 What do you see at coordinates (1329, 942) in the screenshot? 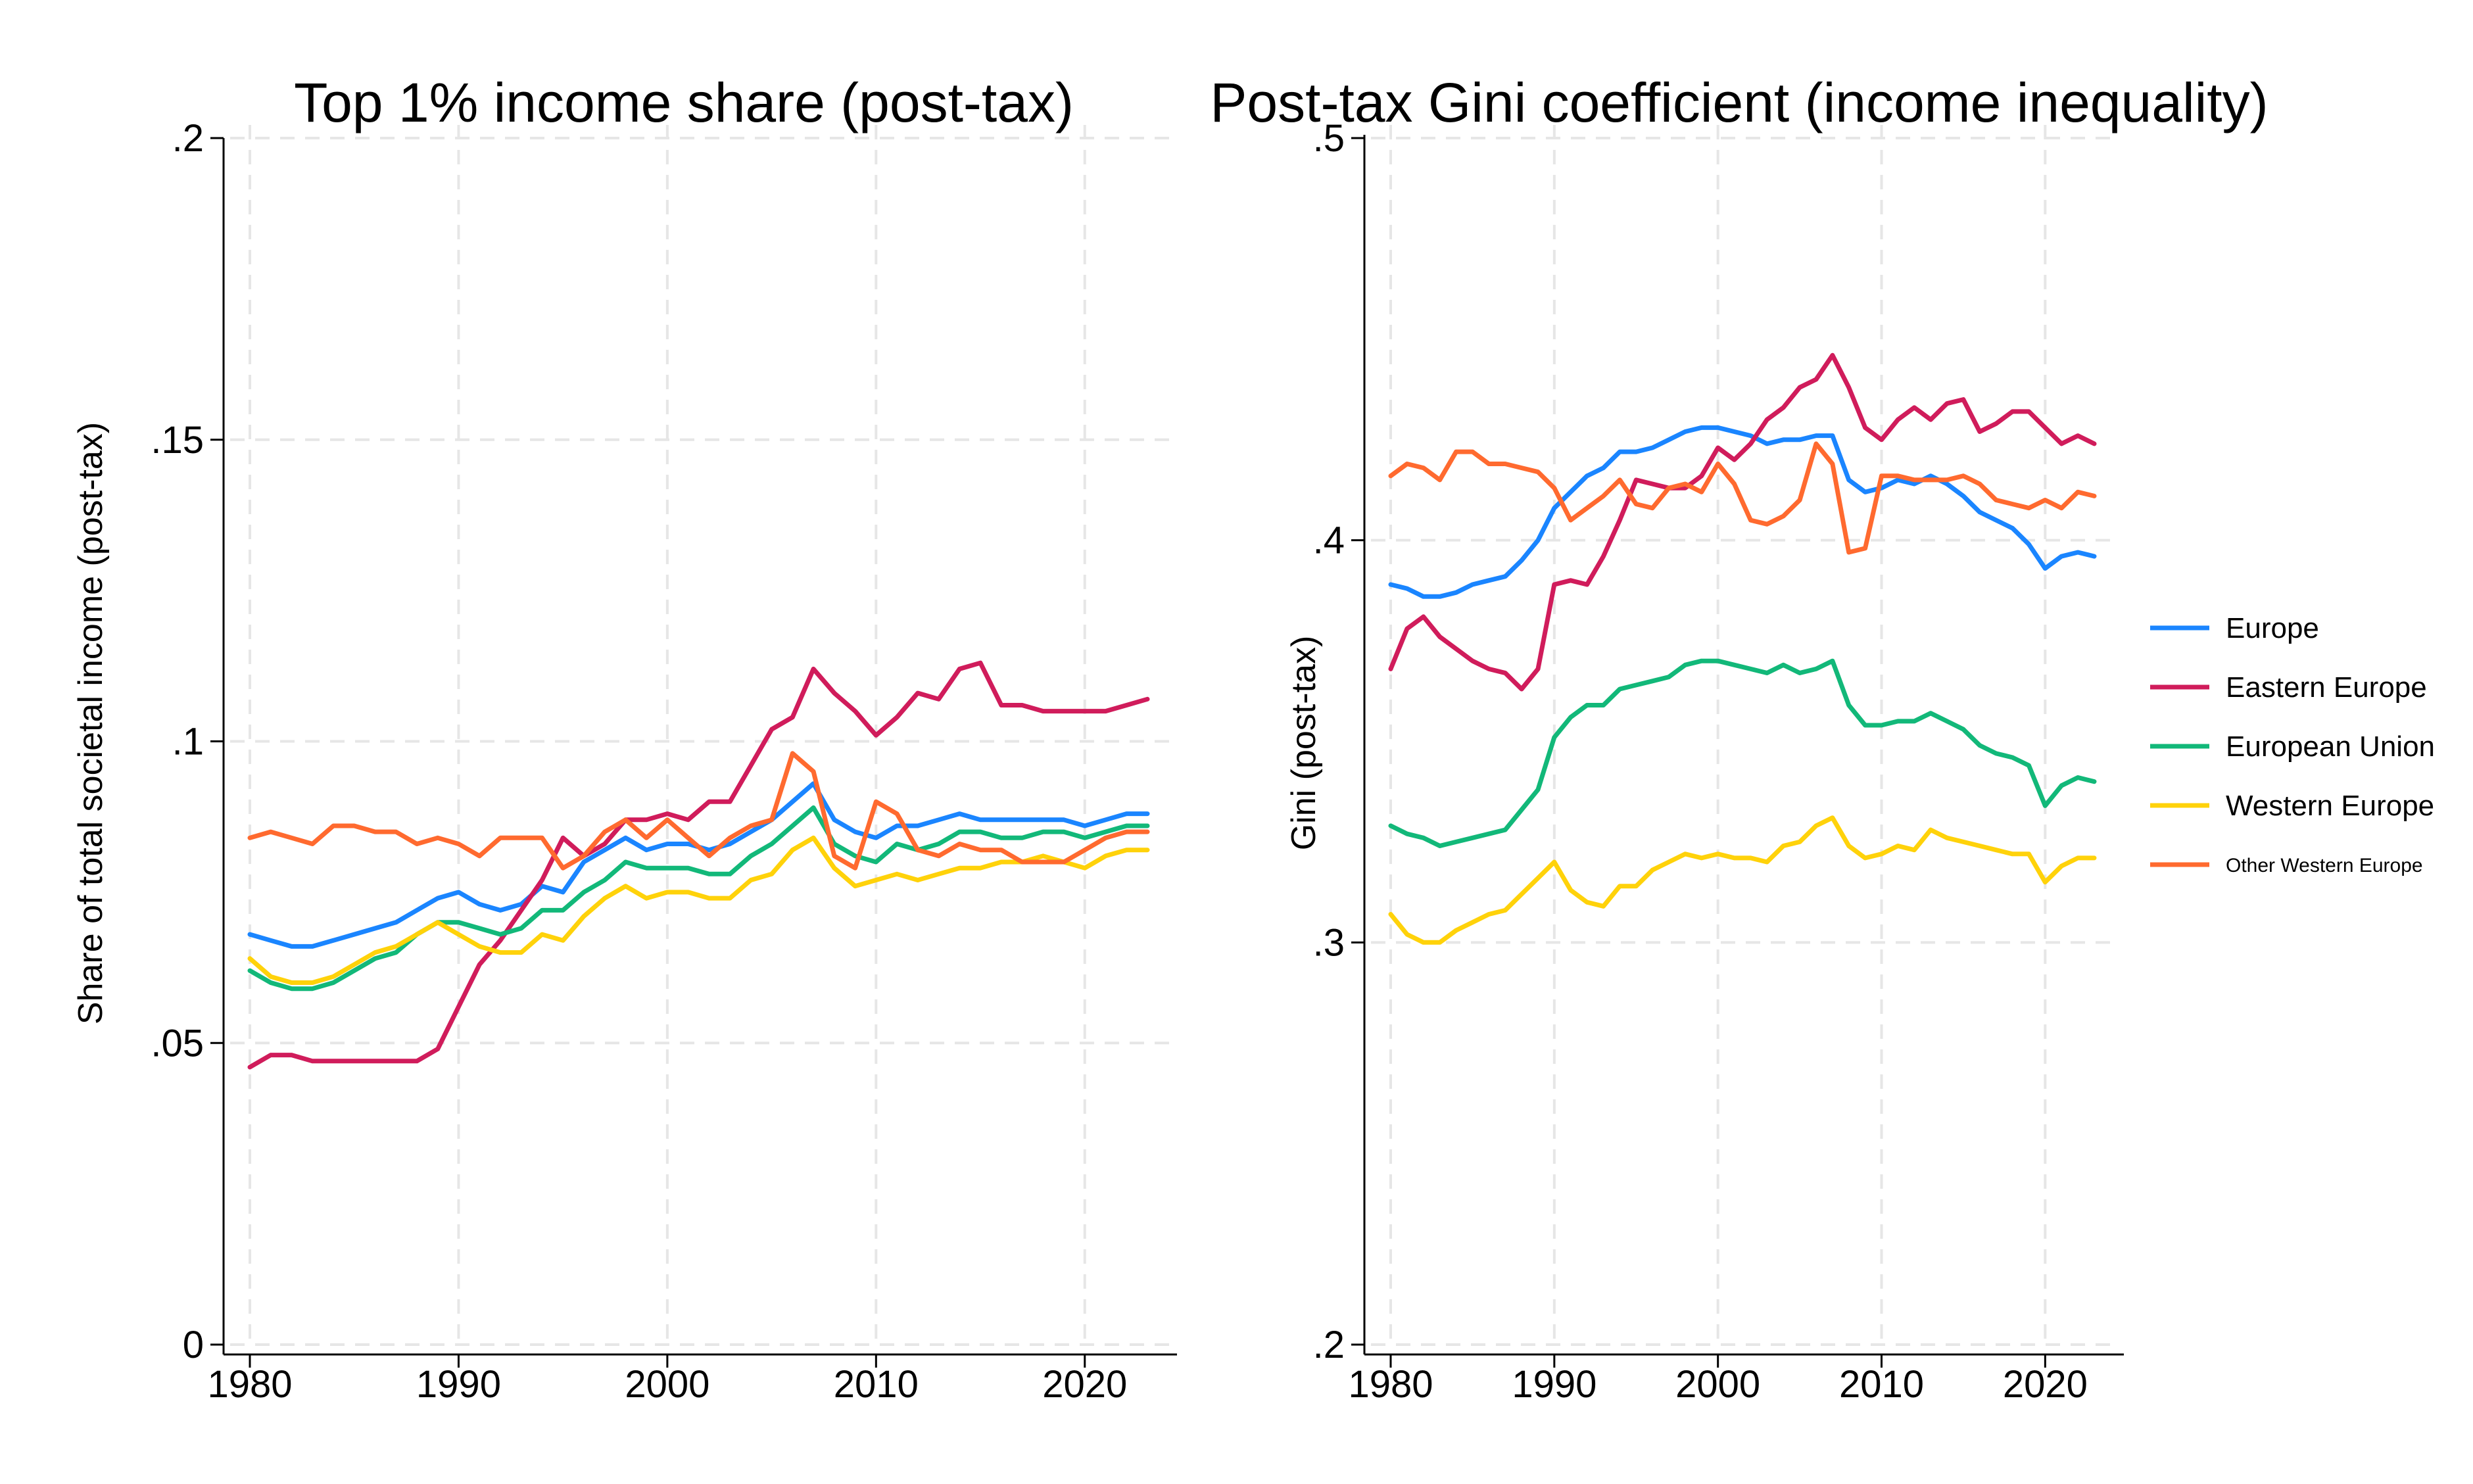
I see `y-tick-label: .3` at bounding box center [1329, 942].